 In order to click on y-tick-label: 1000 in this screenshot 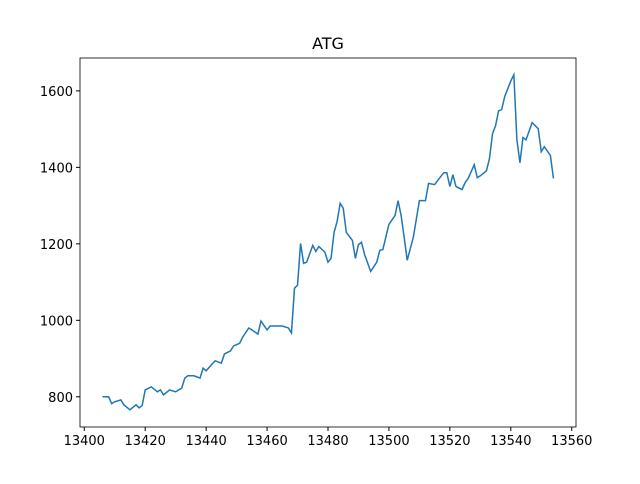, I will do `click(56, 321)`.